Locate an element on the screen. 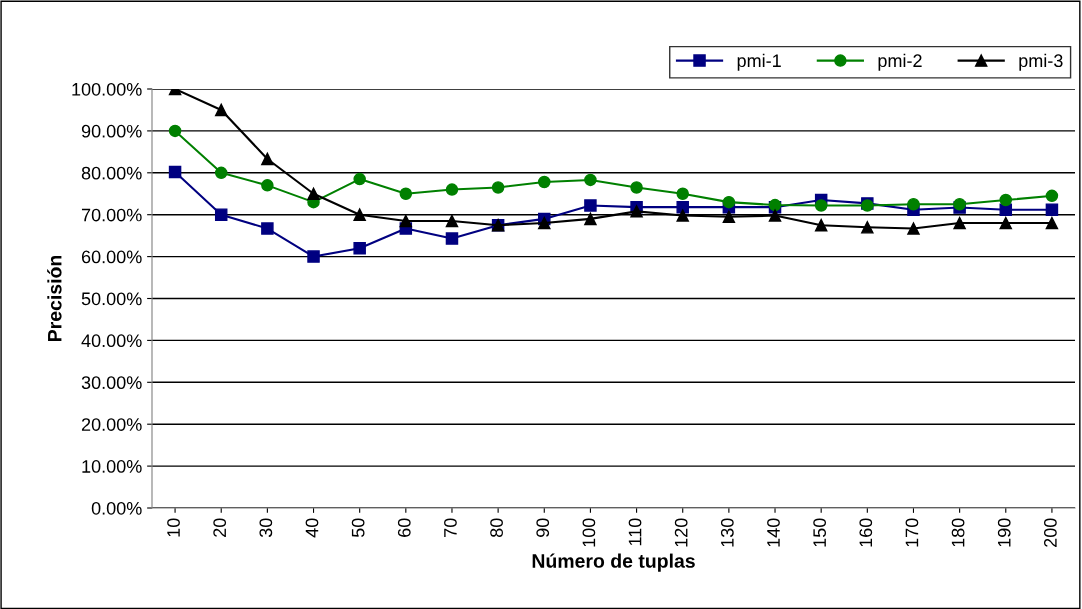 This screenshot has width=1082, height=609. x-tick-label: 90 is located at coordinates (543, 527).